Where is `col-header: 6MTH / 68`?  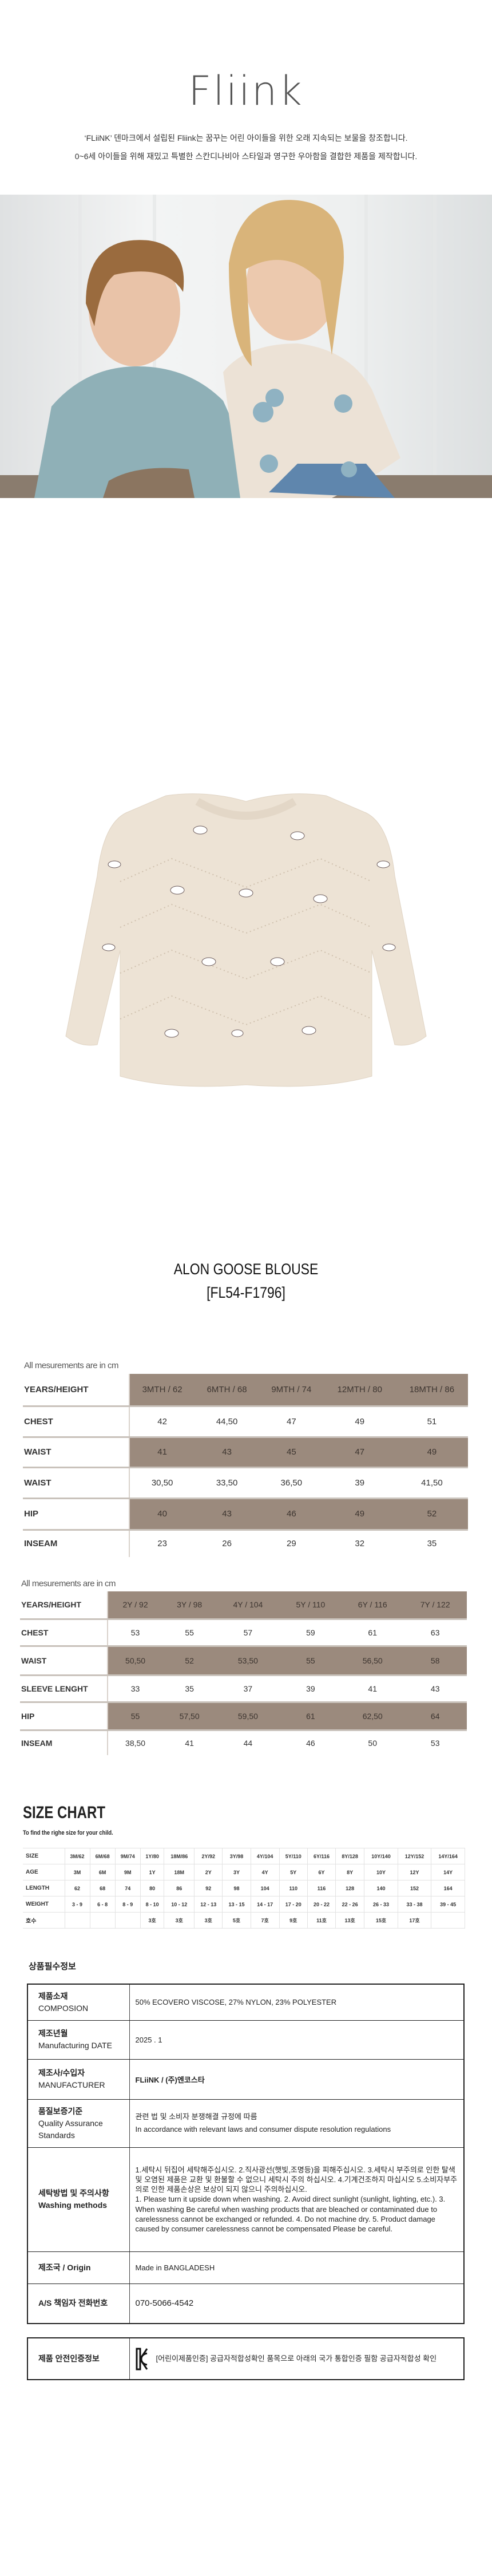
col-header: 6MTH / 68 is located at coordinates (227, 1390).